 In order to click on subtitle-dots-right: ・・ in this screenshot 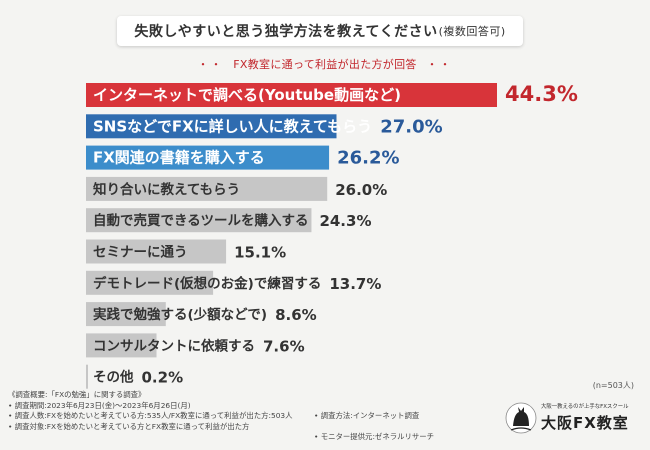, I will do `click(439, 64)`.